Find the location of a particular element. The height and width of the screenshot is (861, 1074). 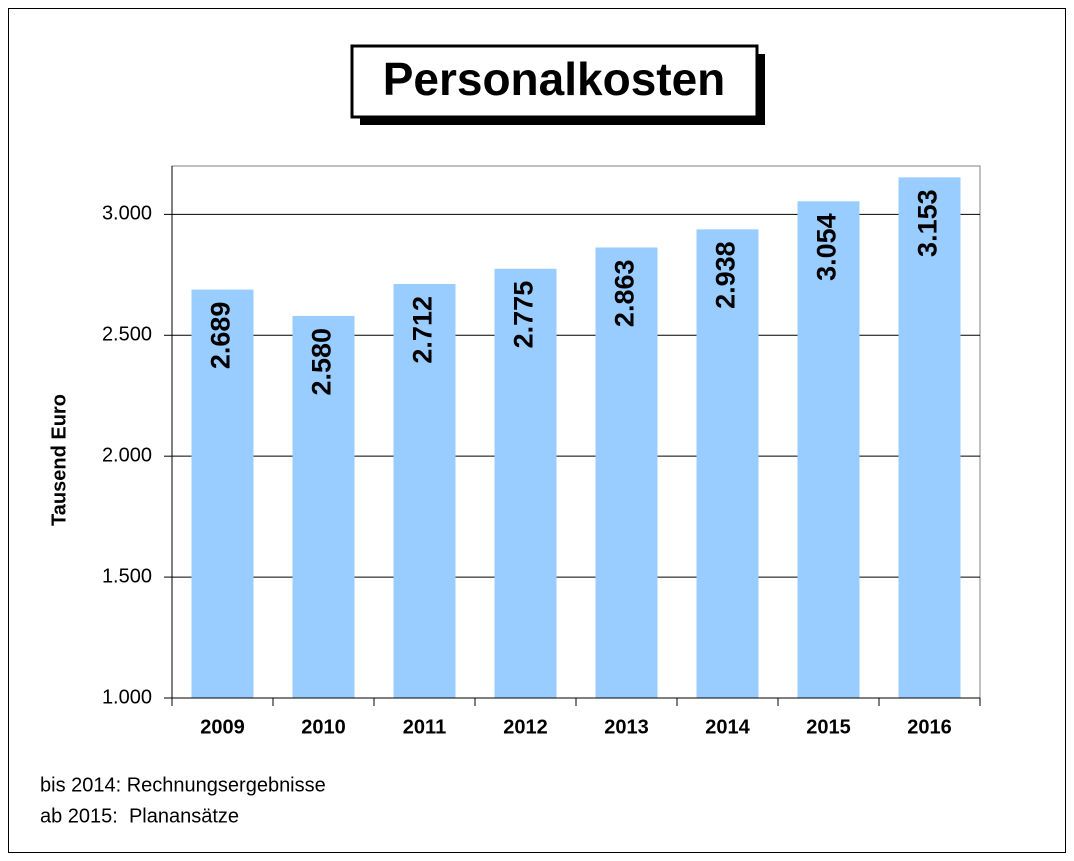

value-label: 2.689 is located at coordinates (221, 336).